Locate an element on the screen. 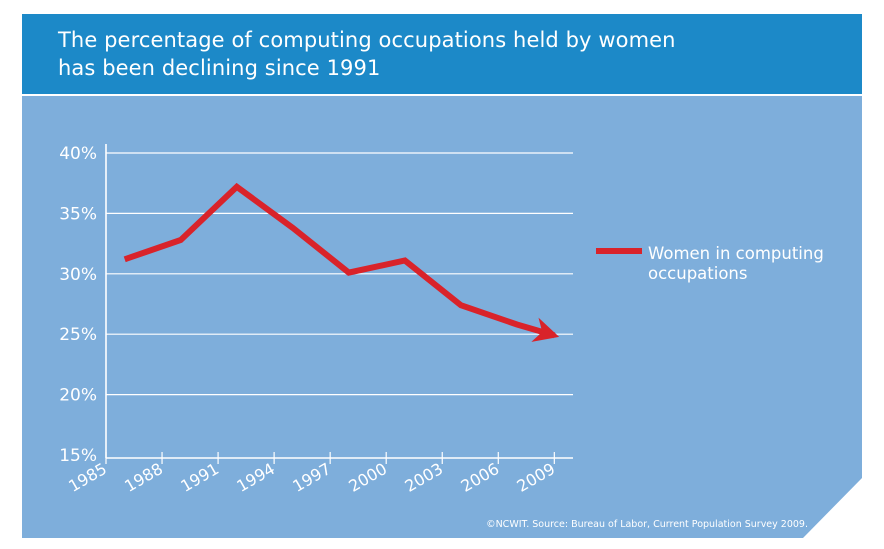  y-tick-label: 20% is located at coordinates (78, 396).